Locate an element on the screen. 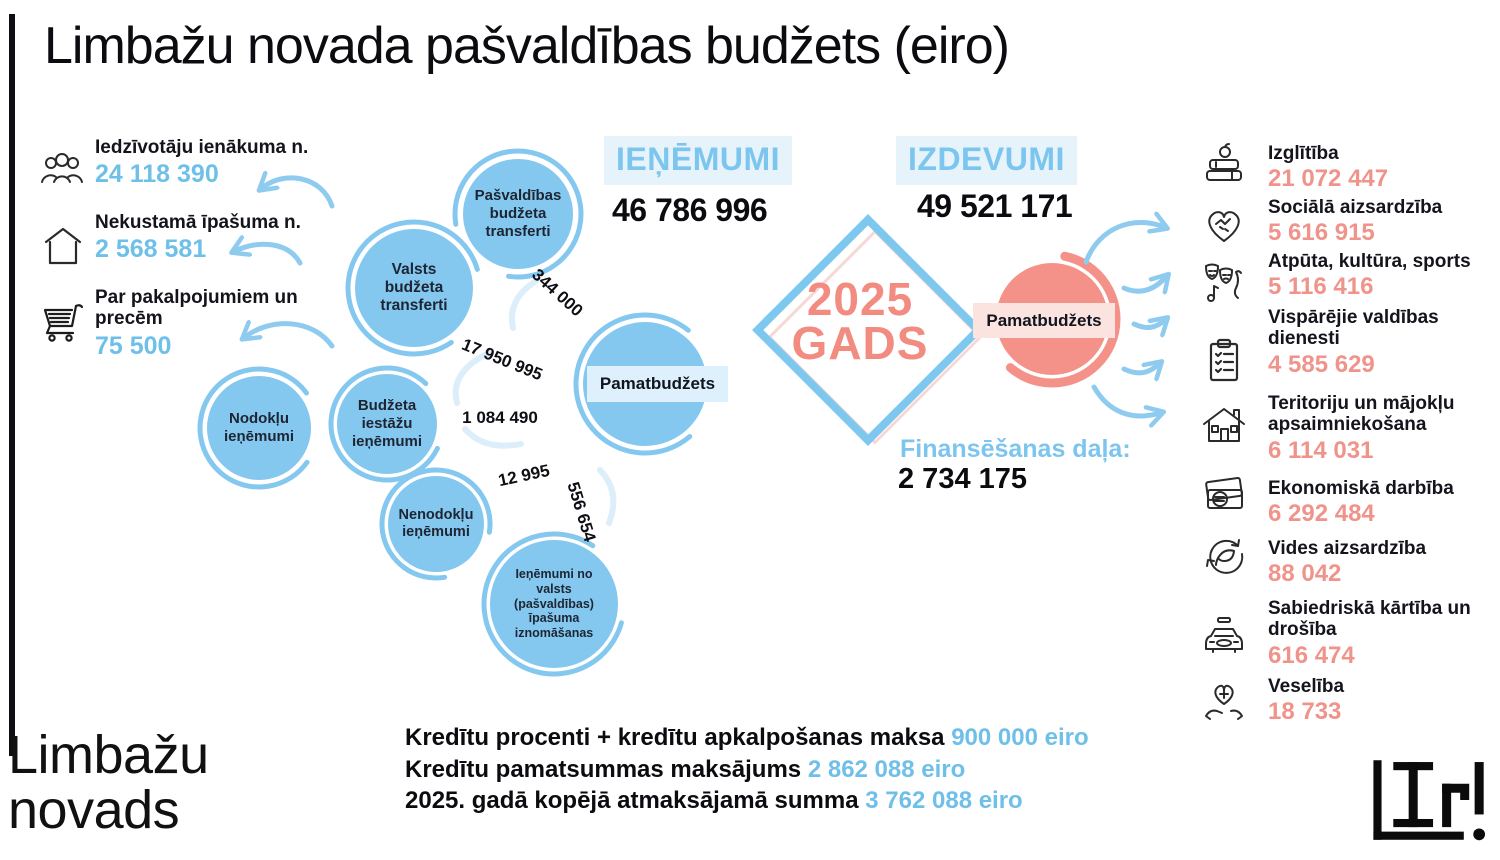  clipboard-icon is located at coordinates (1224, 360).